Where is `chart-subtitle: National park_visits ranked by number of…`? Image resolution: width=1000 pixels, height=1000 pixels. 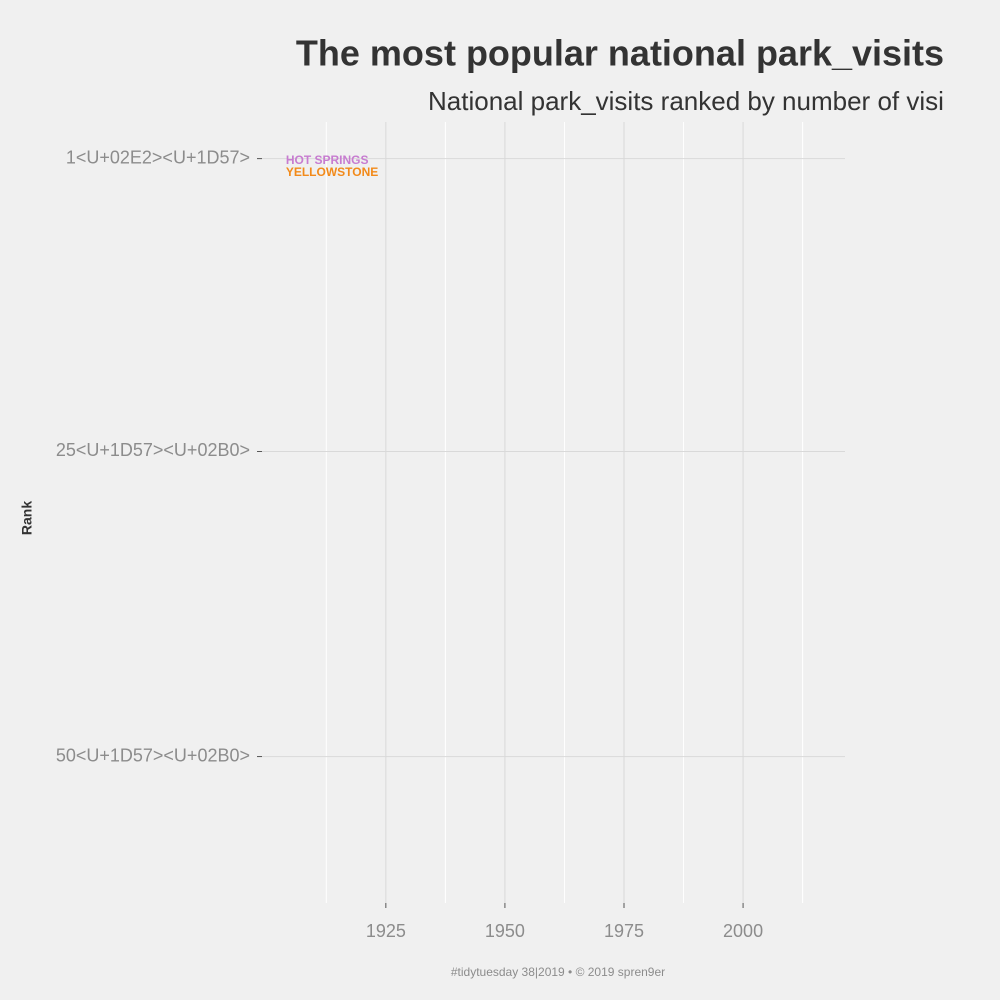 chart-subtitle: National park_visits ranked by number of… is located at coordinates (686, 101).